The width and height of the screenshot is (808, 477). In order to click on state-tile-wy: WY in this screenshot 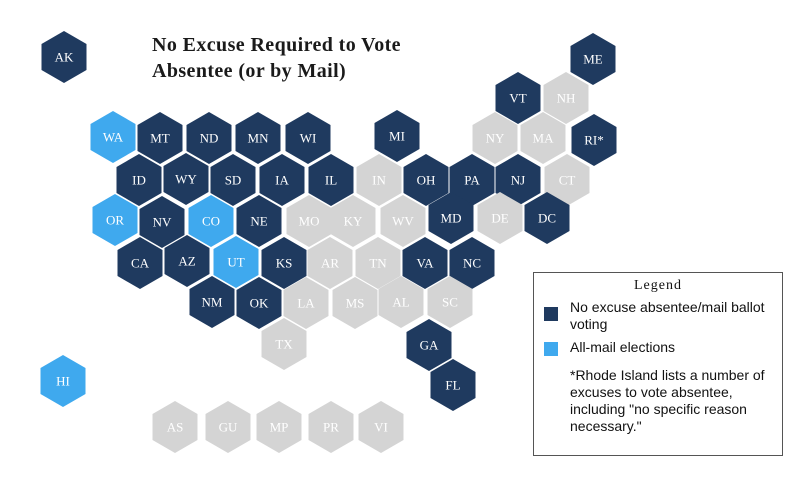, I will do `click(186, 179)`.